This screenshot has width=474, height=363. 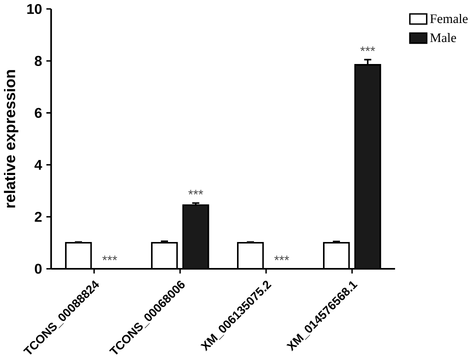 What do you see at coordinates (38, 269) in the screenshot?
I see `y-tick-label: 0` at bounding box center [38, 269].